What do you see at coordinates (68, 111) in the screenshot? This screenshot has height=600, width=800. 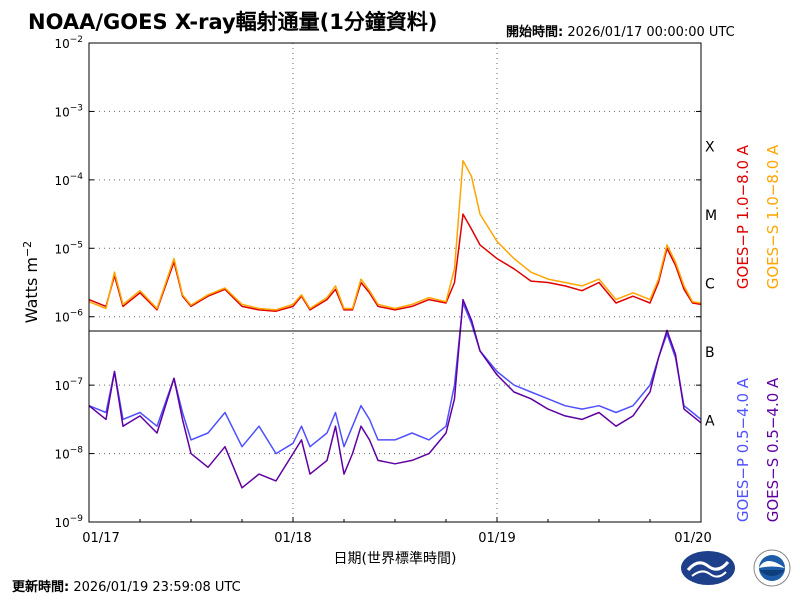 I see `y-tick-label: 10⁻³` at bounding box center [68, 111].